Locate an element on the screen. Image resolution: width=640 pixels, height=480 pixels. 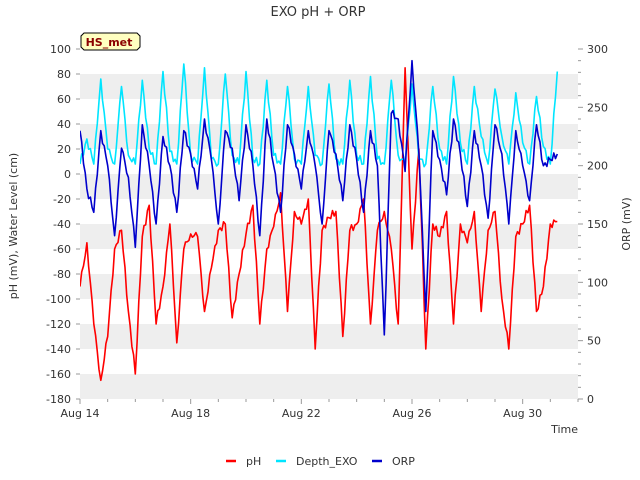
y-left-tick-label: -80 is located at coordinates (62, 274).